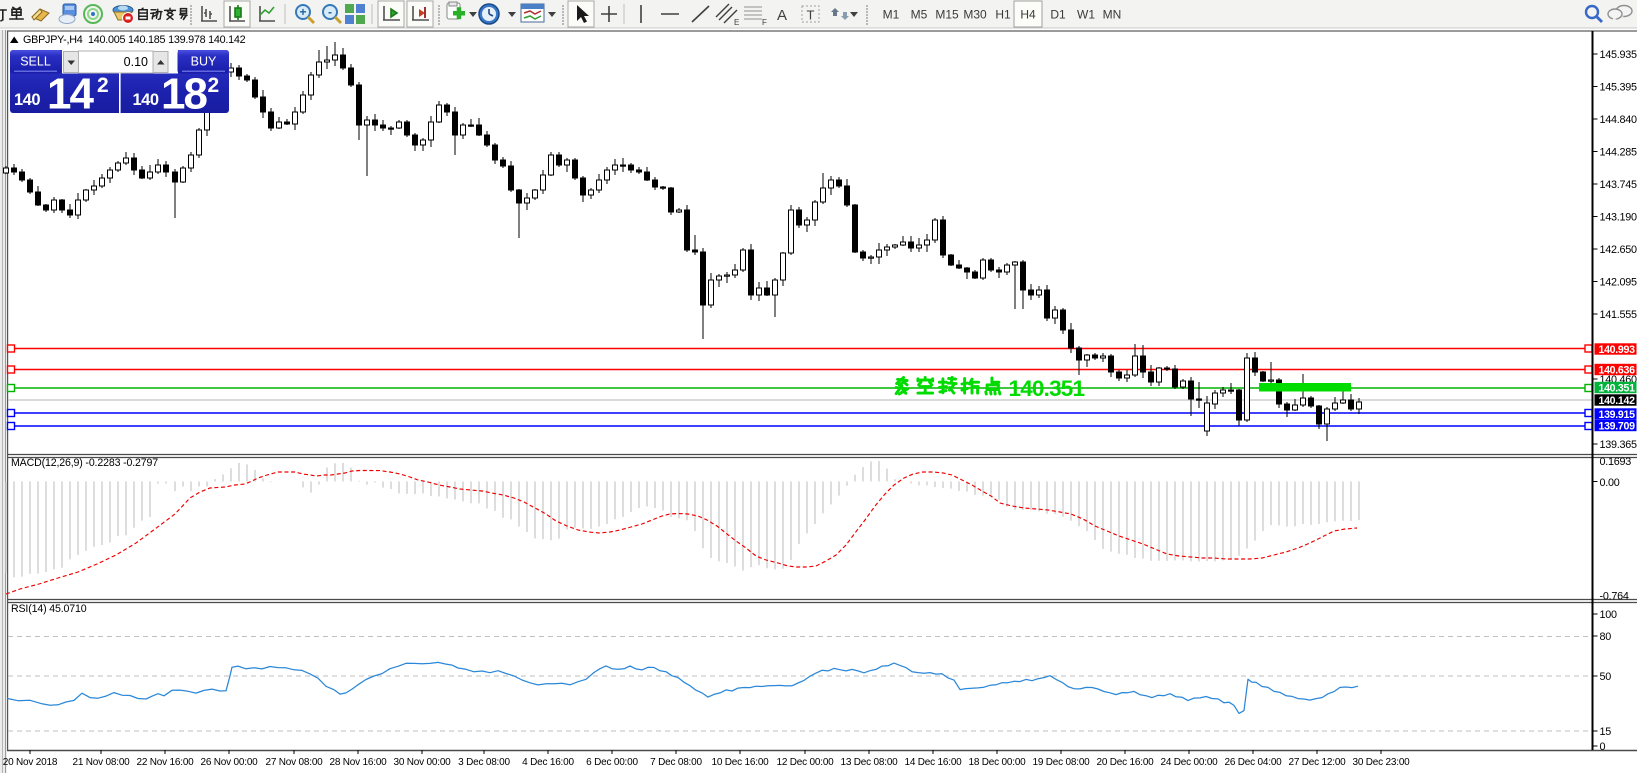  I want to click on svg-text: 145.395, so click(1618, 88).